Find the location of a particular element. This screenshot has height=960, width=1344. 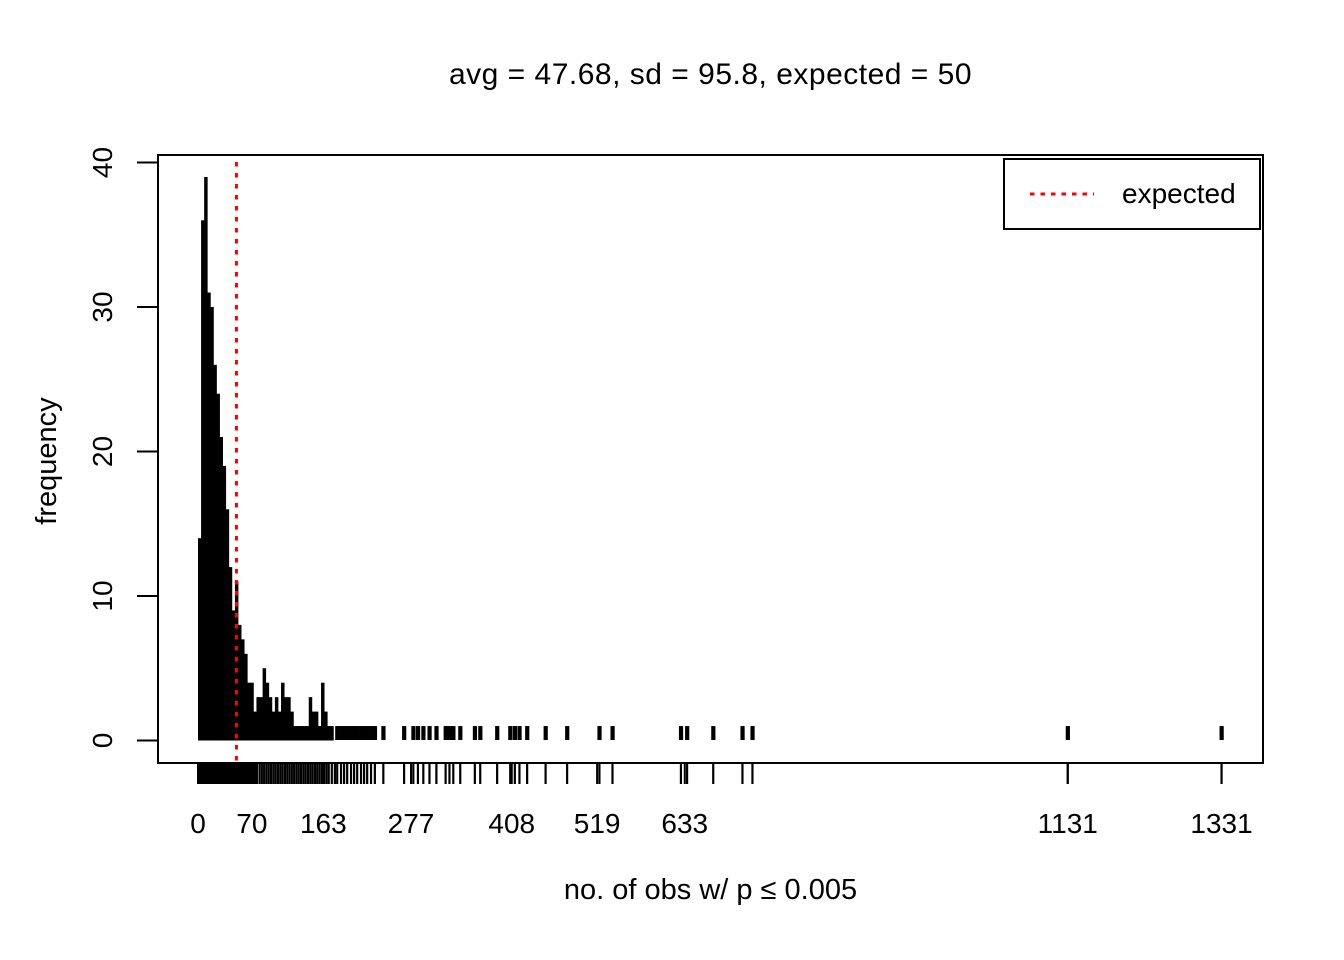

y-tick-label: 0 is located at coordinates (102, 741).